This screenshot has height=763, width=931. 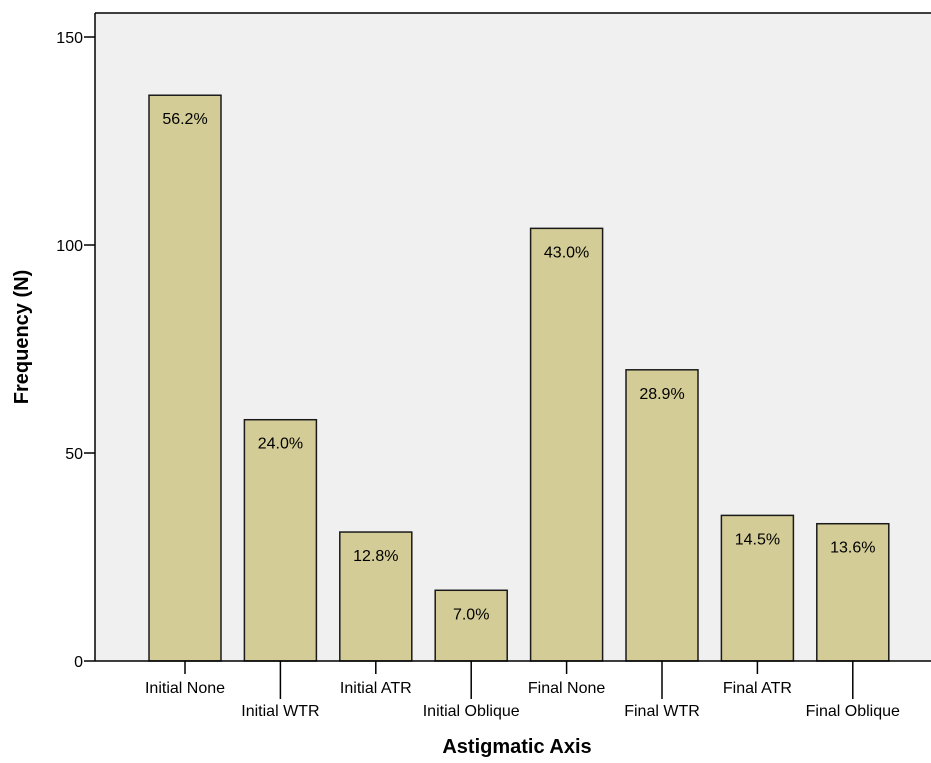 What do you see at coordinates (566, 444) in the screenshot?
I see `bar-final-none` at bounding box center [566, 444].